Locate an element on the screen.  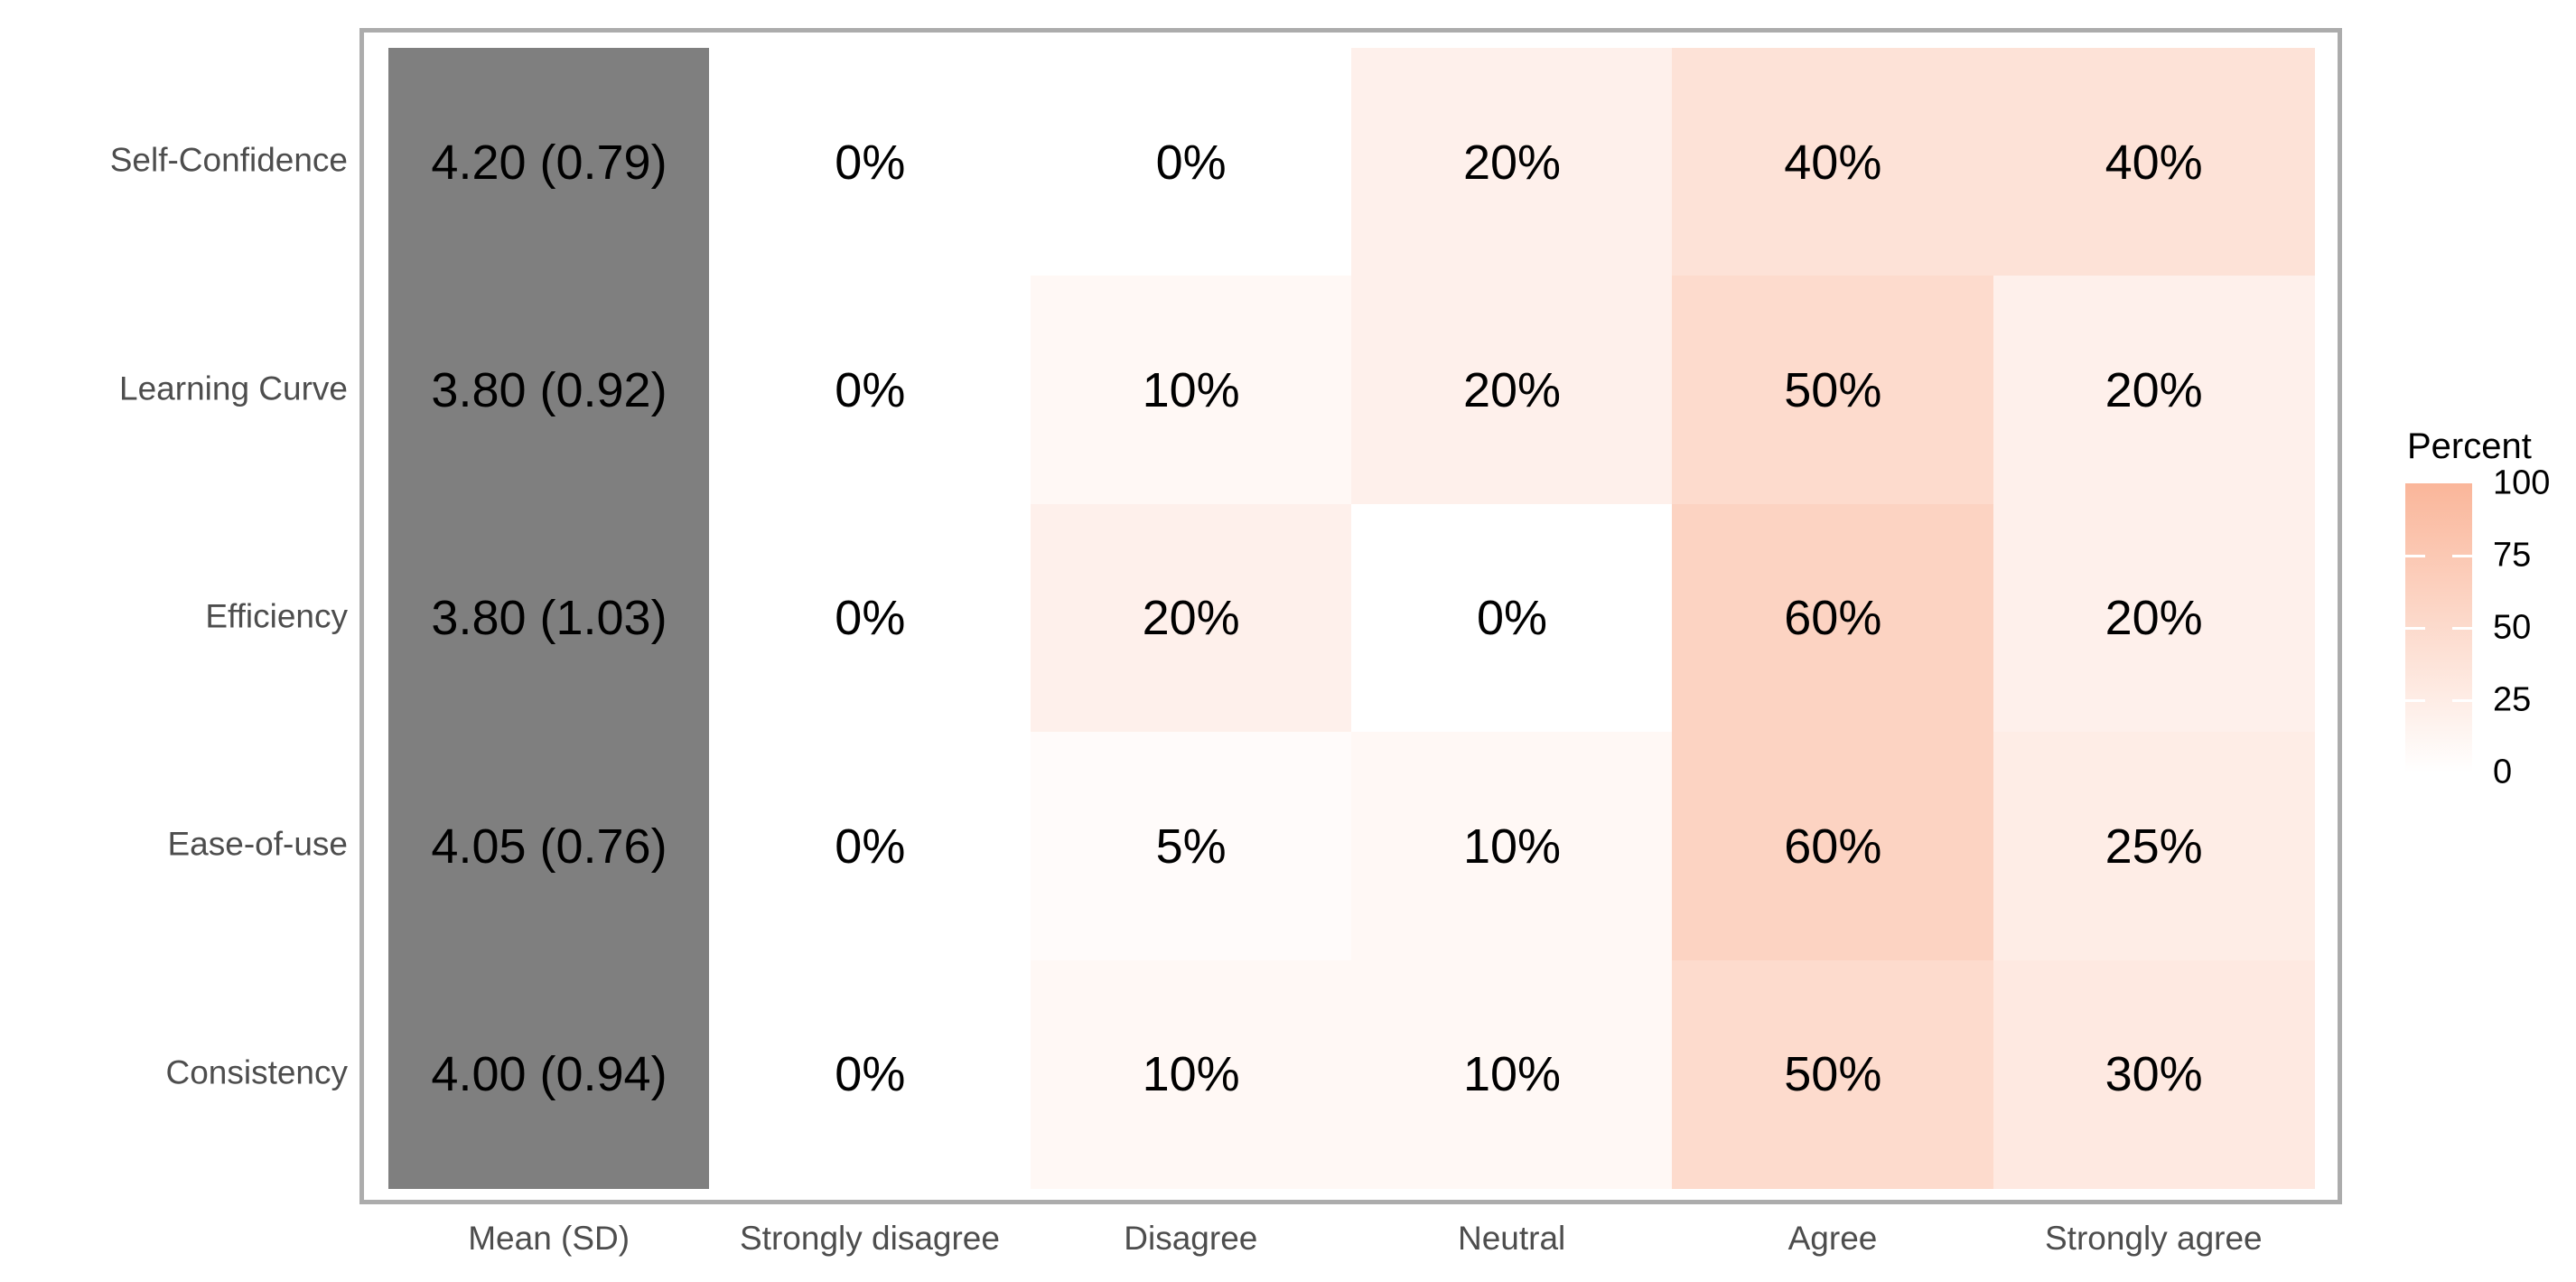
legend-tick-label: 75 is located at coordinates (2512, 555).